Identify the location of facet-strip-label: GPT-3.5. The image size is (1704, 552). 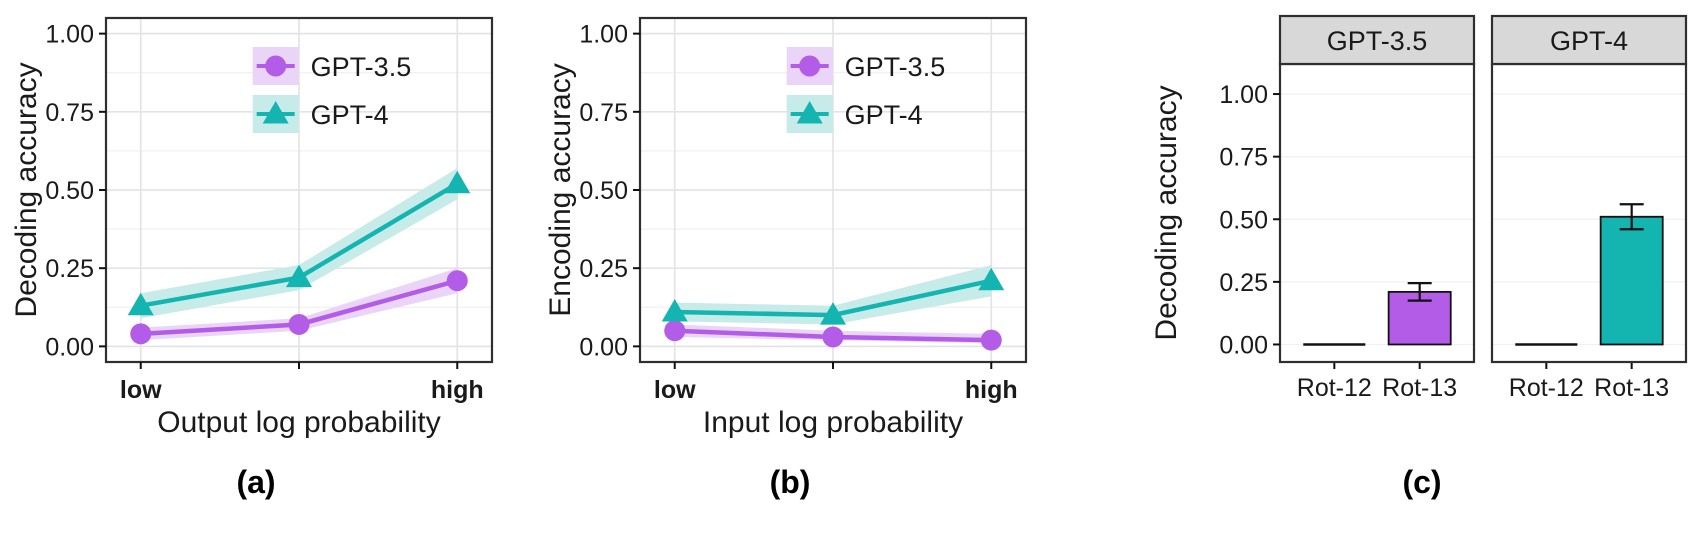
(1377, 41).